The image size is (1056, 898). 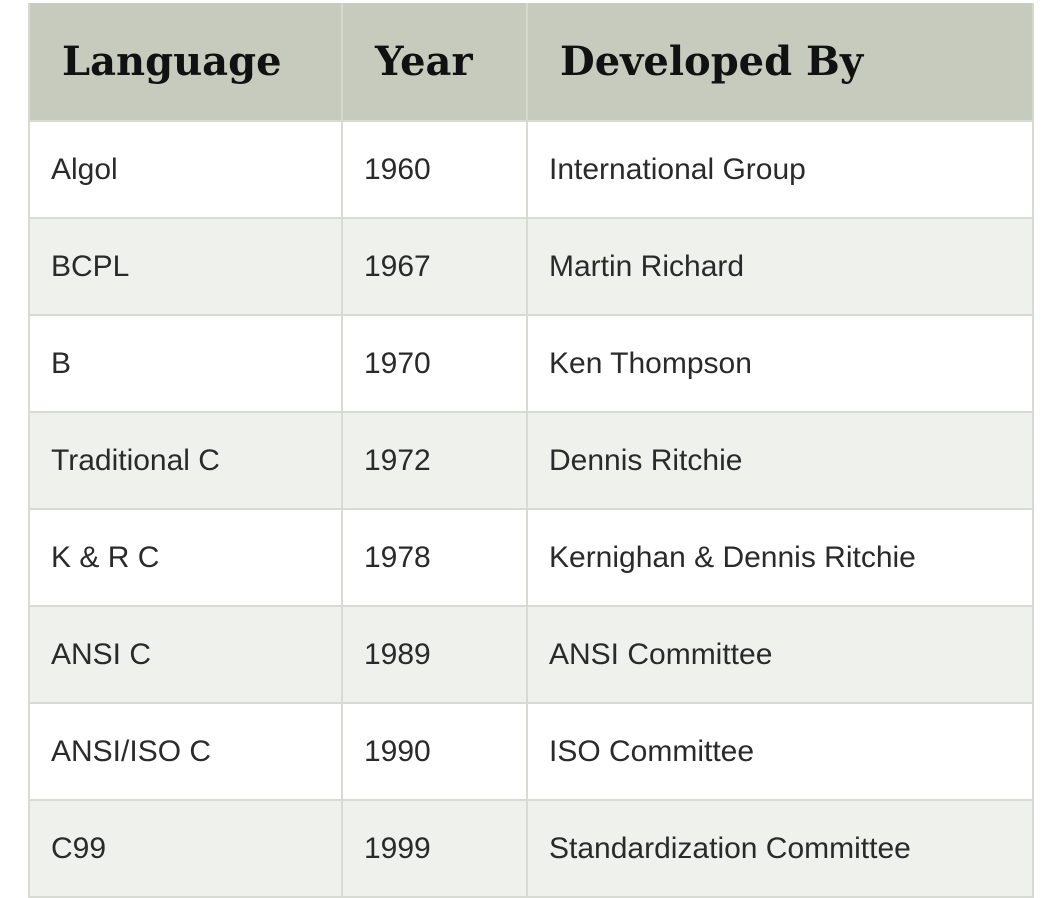 What do you see at coordinates (780, 751) in the screenshot?
I see `developer-cell: ISO Committee` at bounding box center [780, 751].